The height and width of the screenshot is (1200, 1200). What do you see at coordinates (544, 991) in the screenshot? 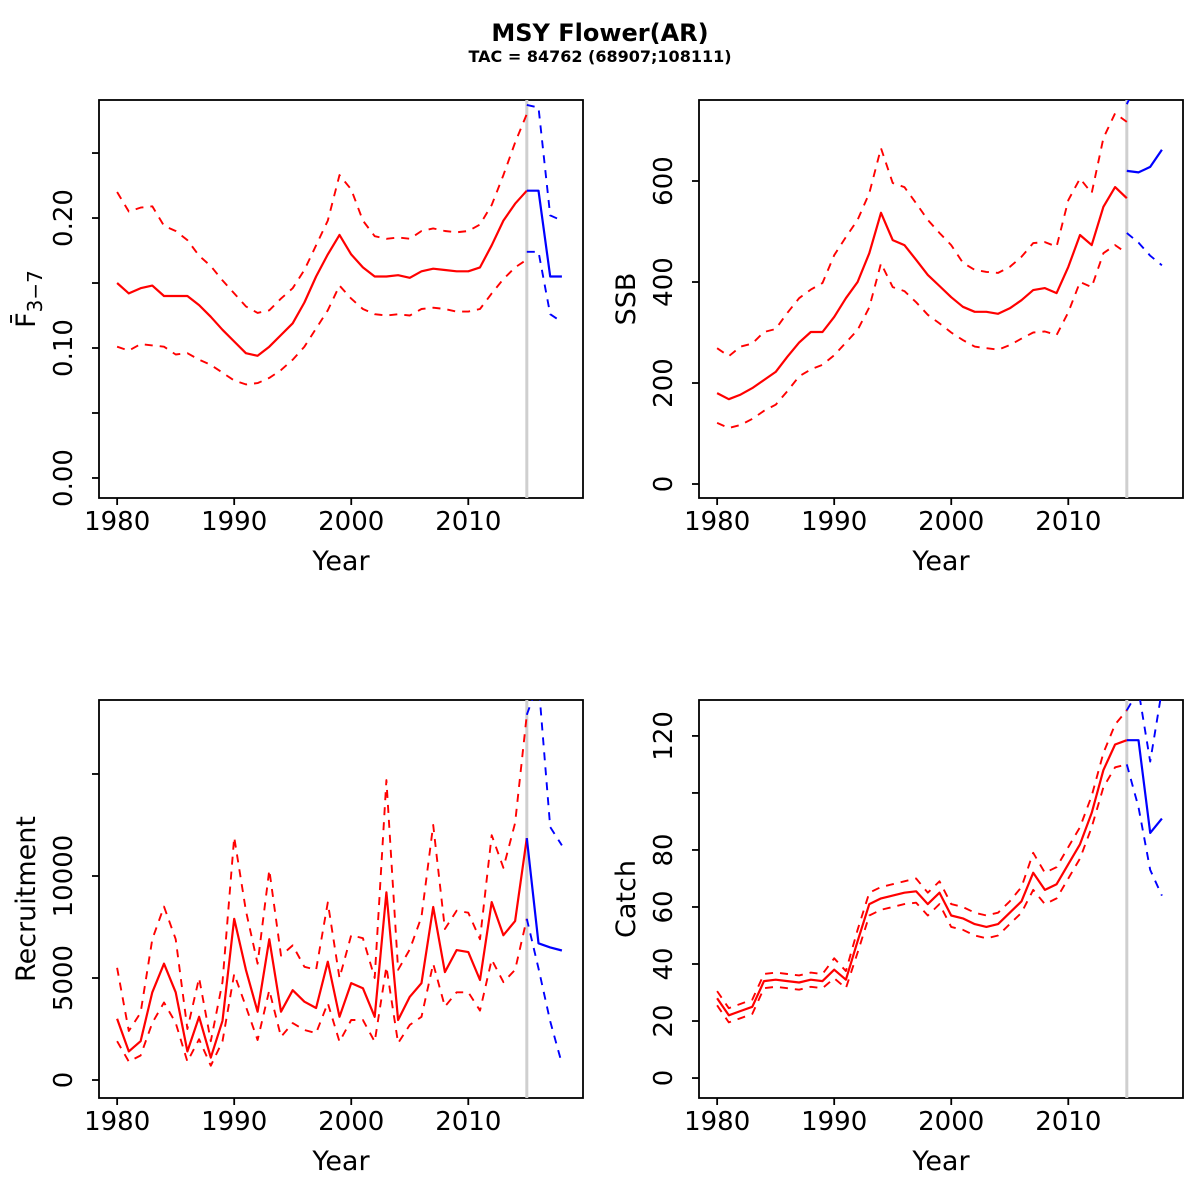
I see `recruitment-forecast-lower-ci-line` at bounding box center [544, 991].